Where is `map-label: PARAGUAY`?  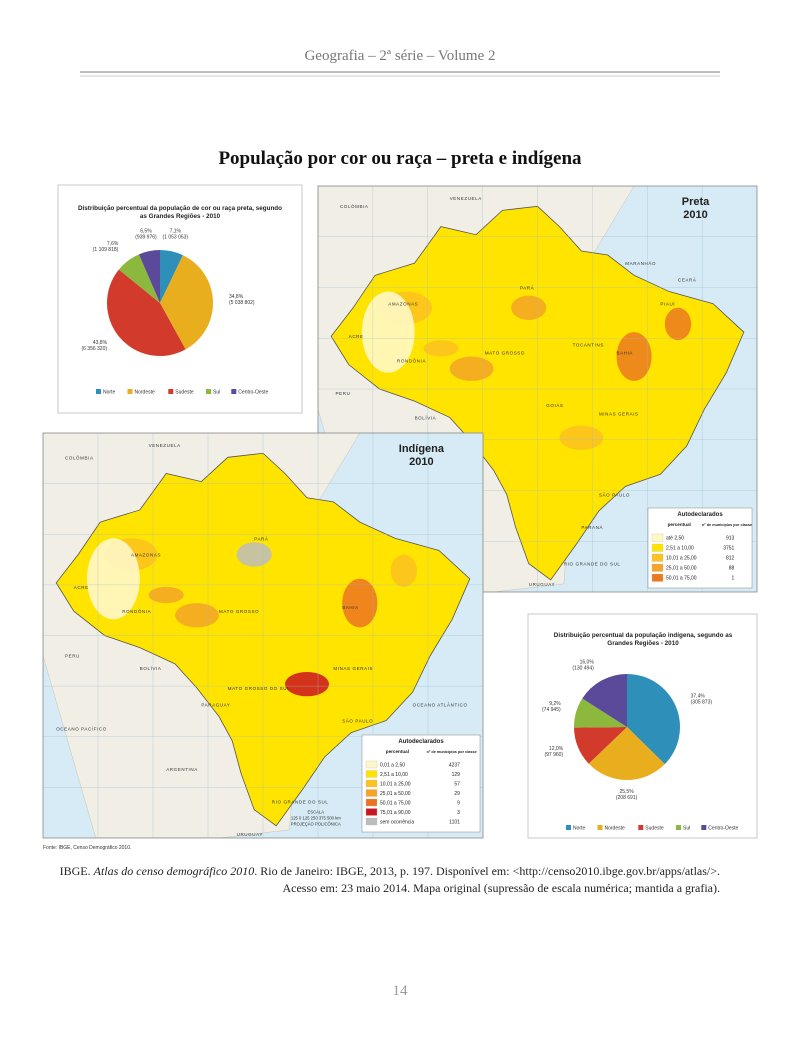 map-label: PARAGUAY is located at coordinates (215, 704).